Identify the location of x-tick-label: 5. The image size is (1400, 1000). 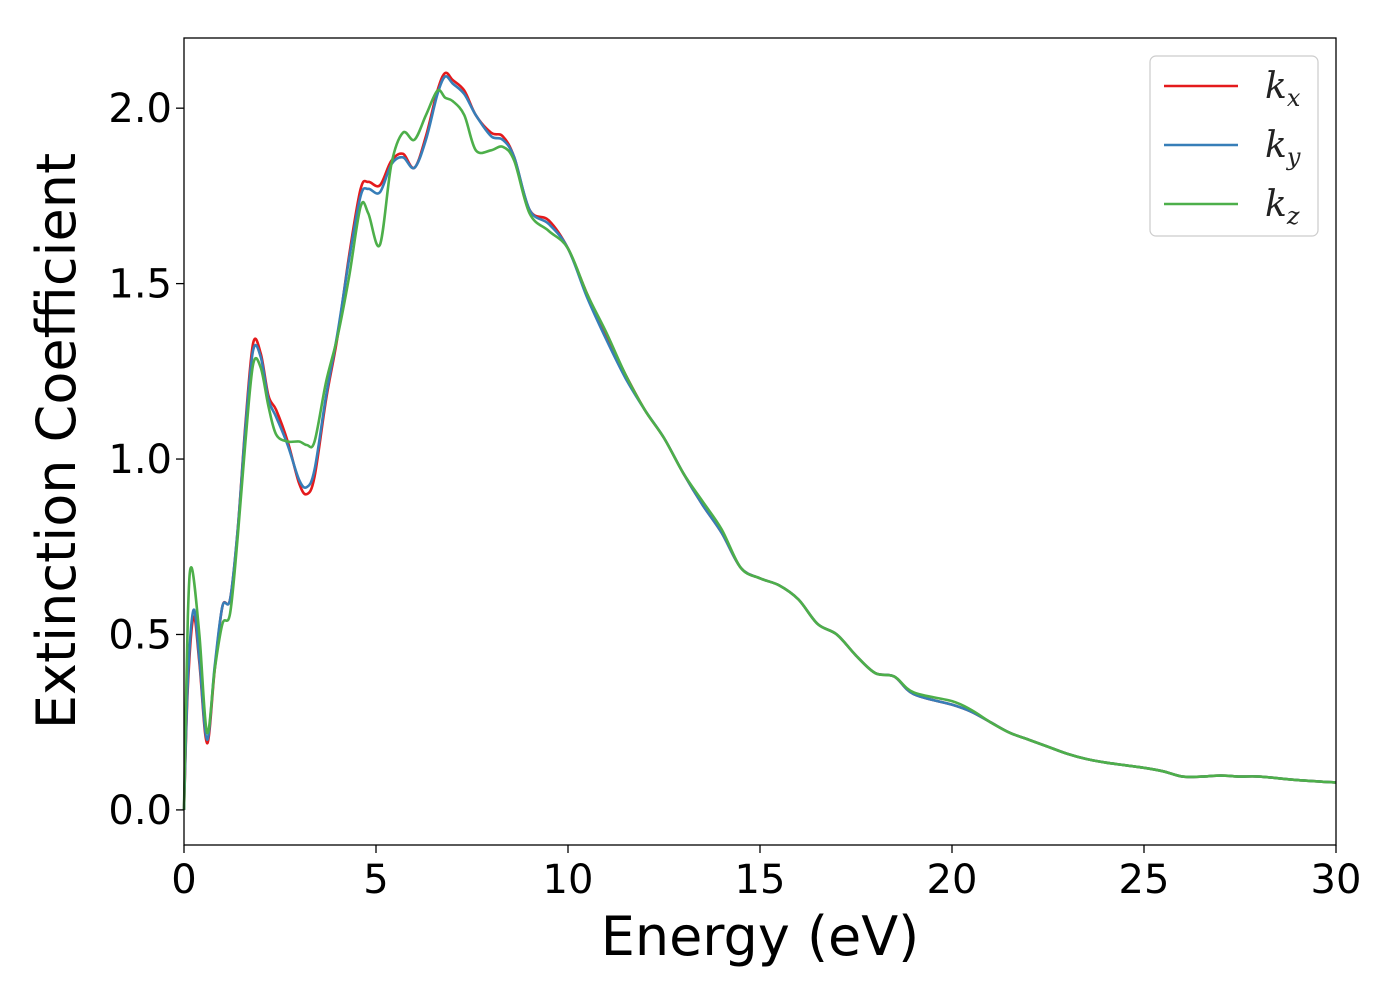
(375, 880).